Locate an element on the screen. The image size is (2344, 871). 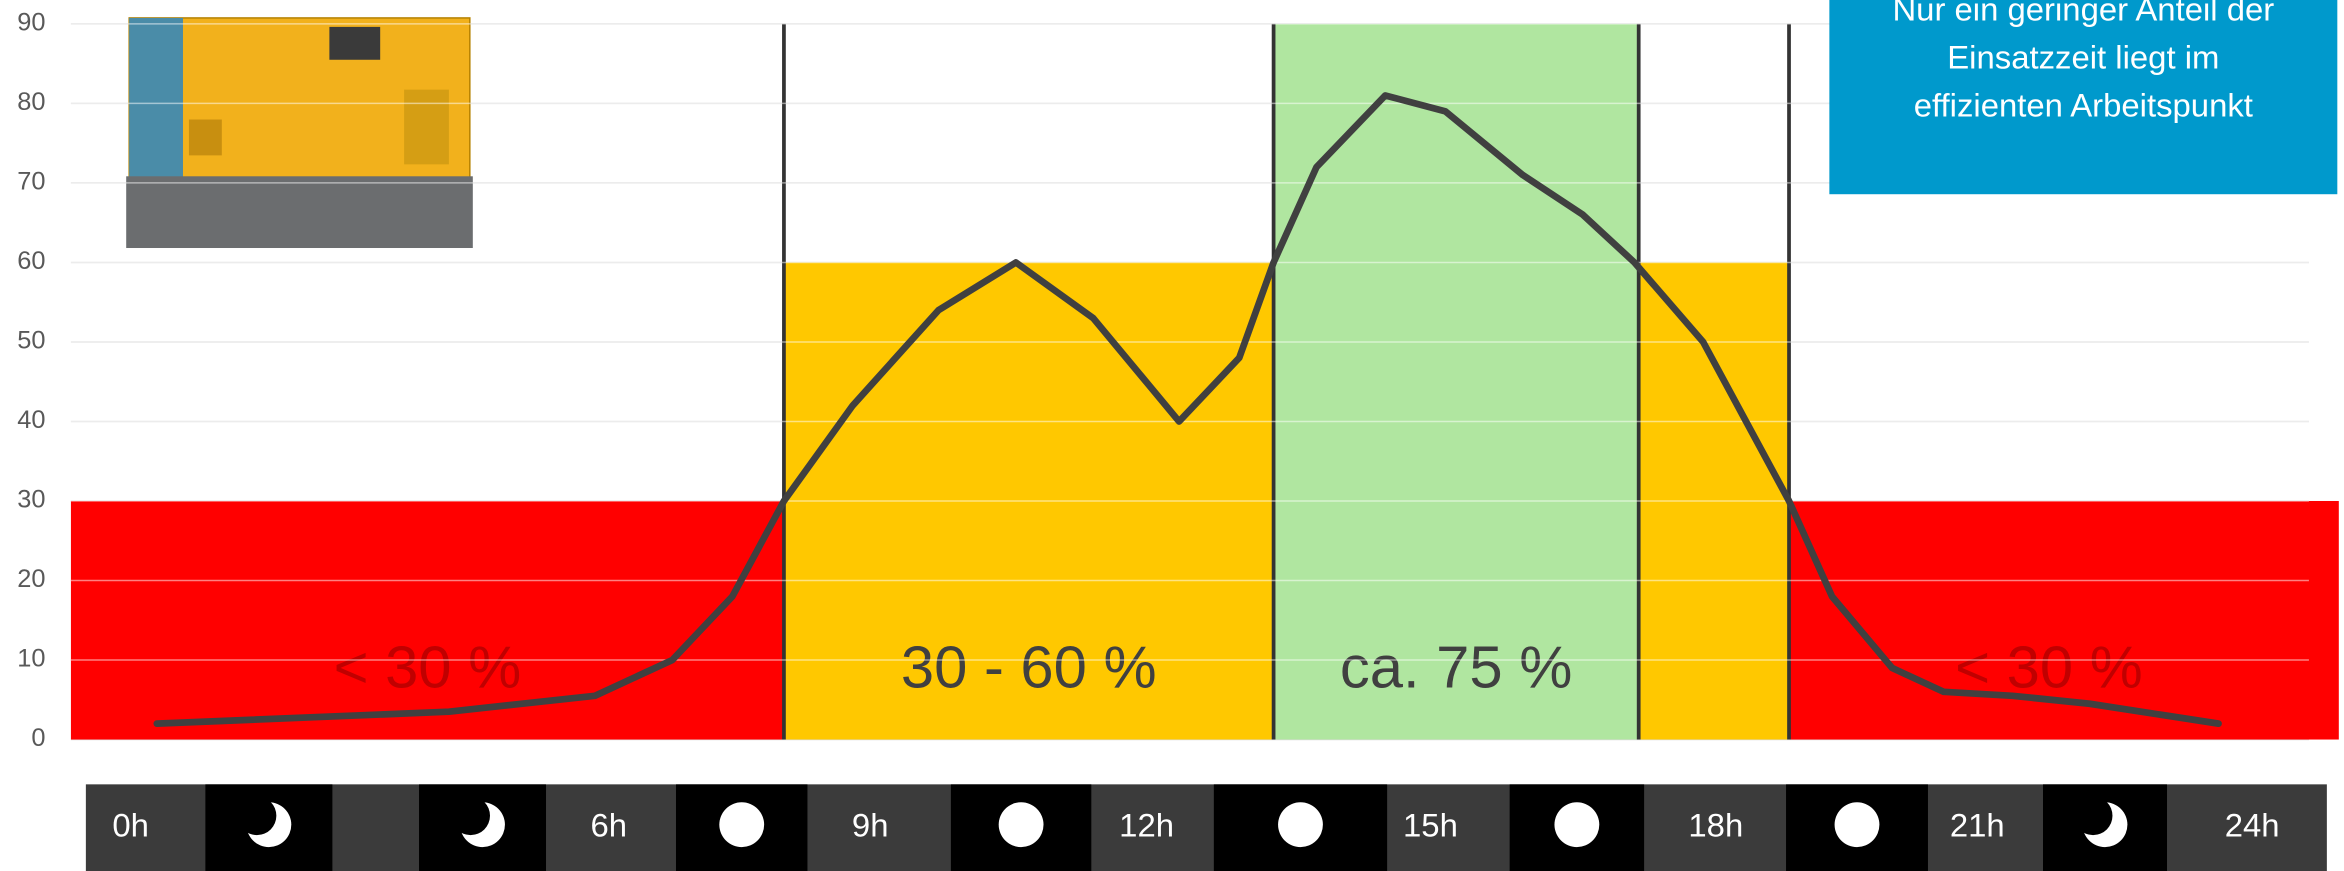
y-tick-label: 40 is located at coordinates (31, 420).